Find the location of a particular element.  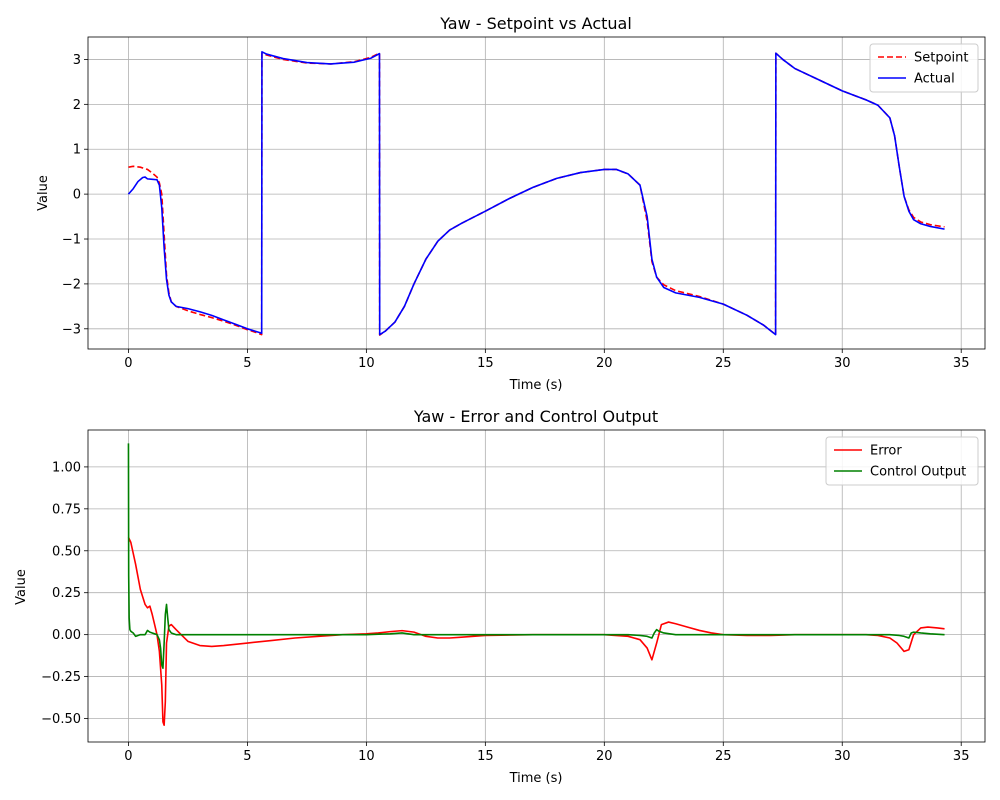

chart-title: Yaw - Setpoint vs Actual is located at coordinates (535, 23).